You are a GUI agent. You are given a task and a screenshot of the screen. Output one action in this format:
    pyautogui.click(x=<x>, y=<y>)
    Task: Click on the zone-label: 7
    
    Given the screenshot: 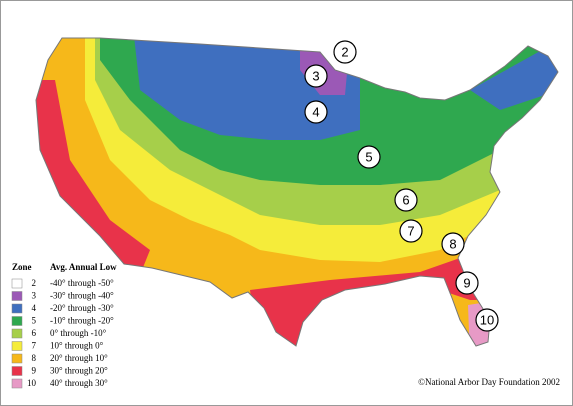 What is the action you would take?
    pyautogui.click(x=410, y=230)
    